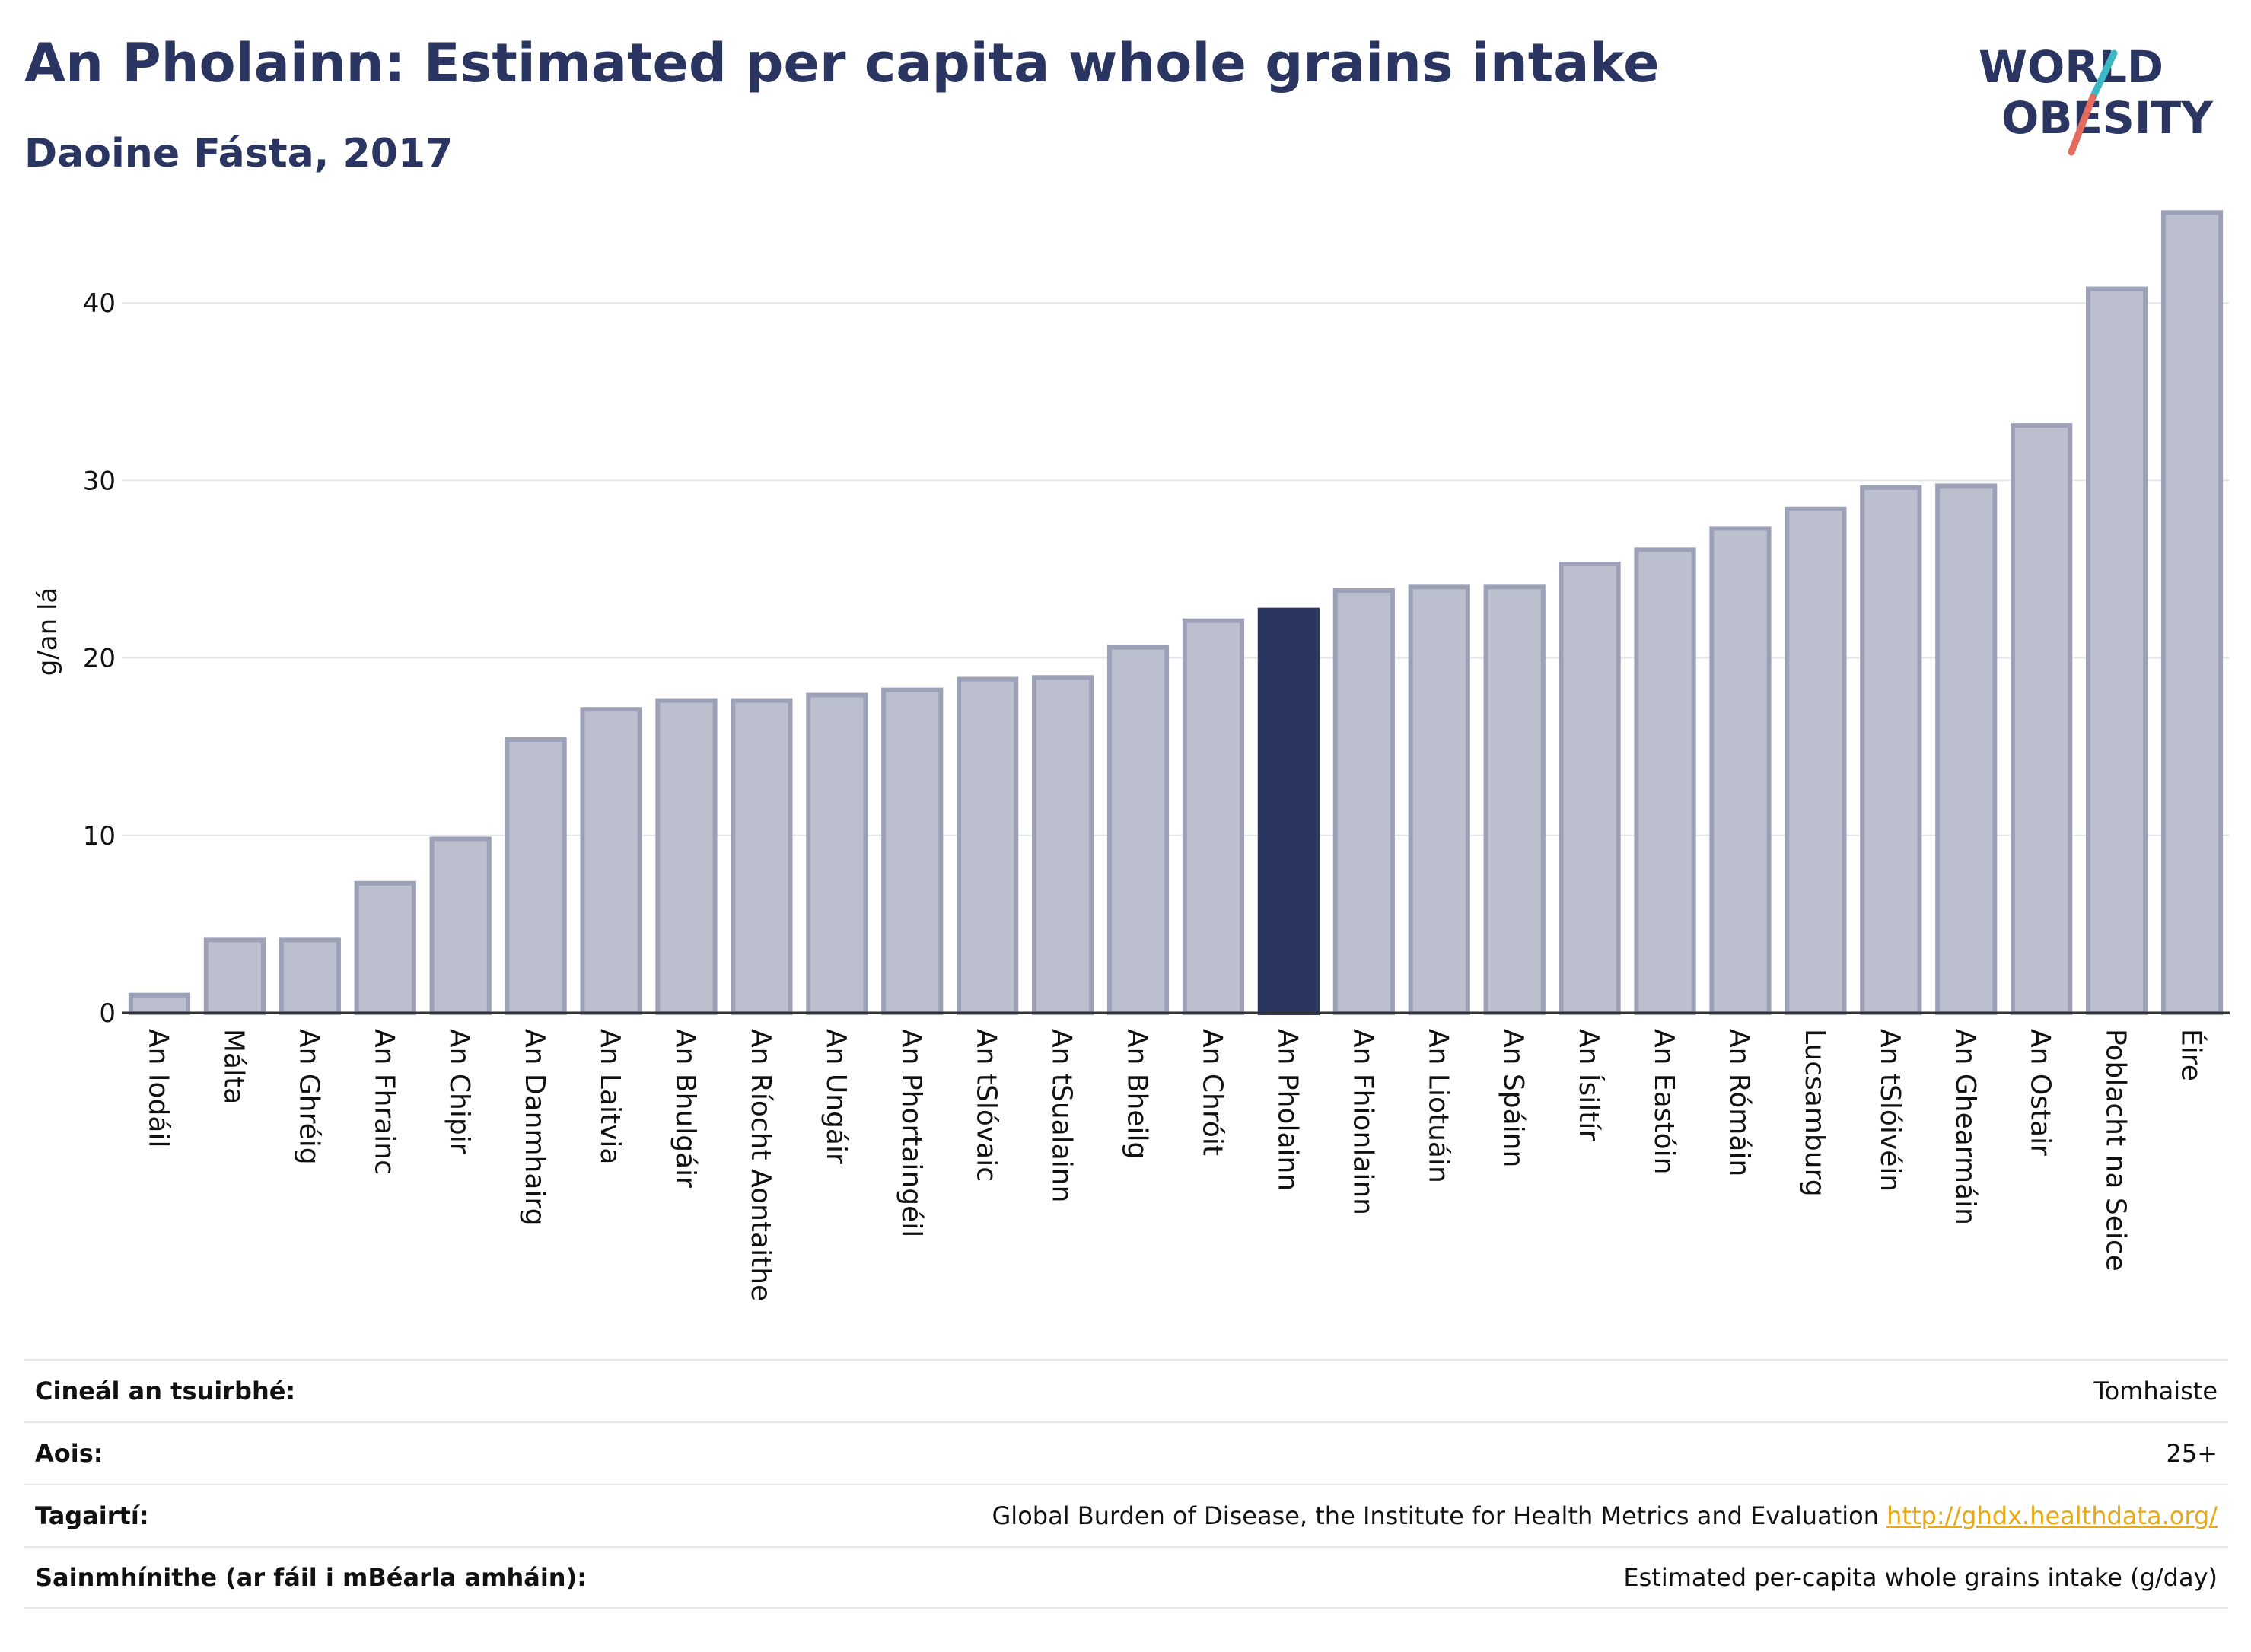  Describe the element at coordinates (1890, 1110) in the screenshot. I see `x-tick-label: An tSlóivéin` at that location.